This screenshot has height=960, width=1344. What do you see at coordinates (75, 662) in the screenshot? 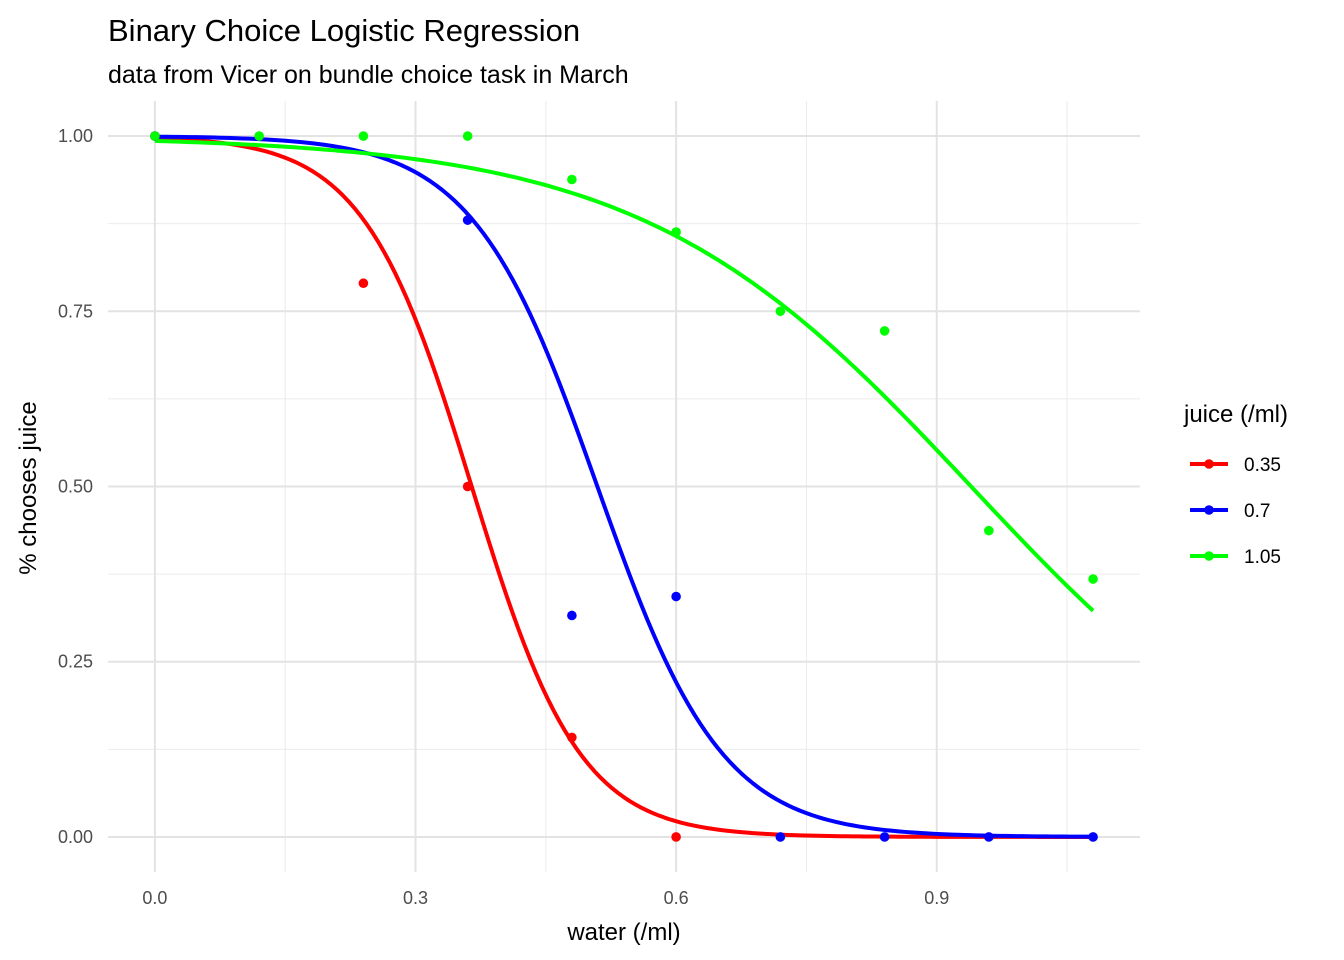
I see `y-tick-label: 0.25` at bounding box center [75, 662].